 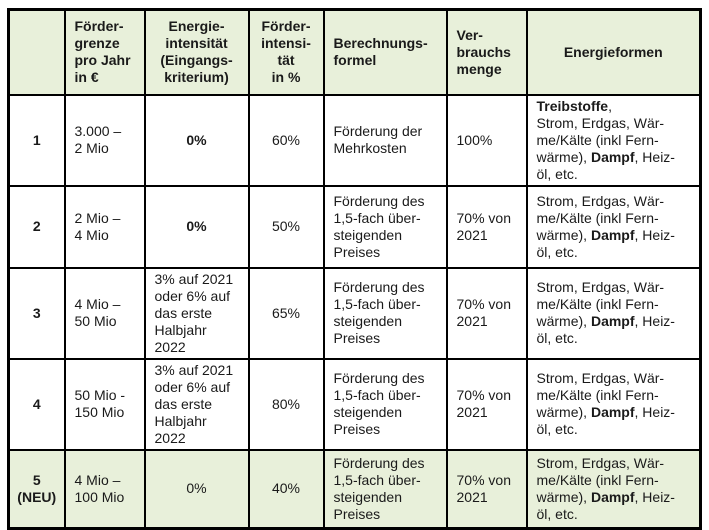 I want to click on foerderintensitaet-cell: 50%, so click(x=286, y=226).